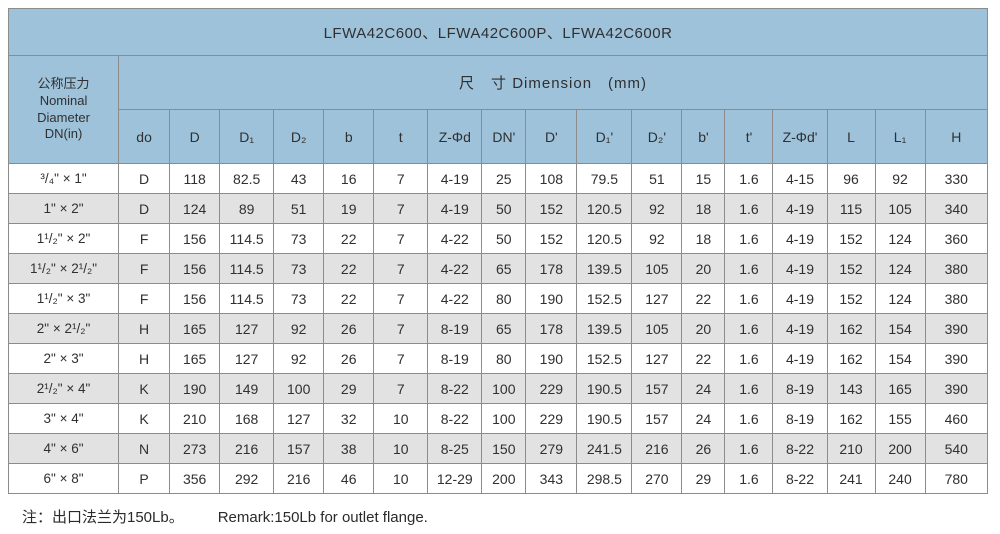 The height and width of the screenshot is (534, 1000). What do you see at coordinates (553, 82) in the screenshot?
I see `dimension-header: 尺 寸 Dimension (mm)` at bounding box center [553, 82].